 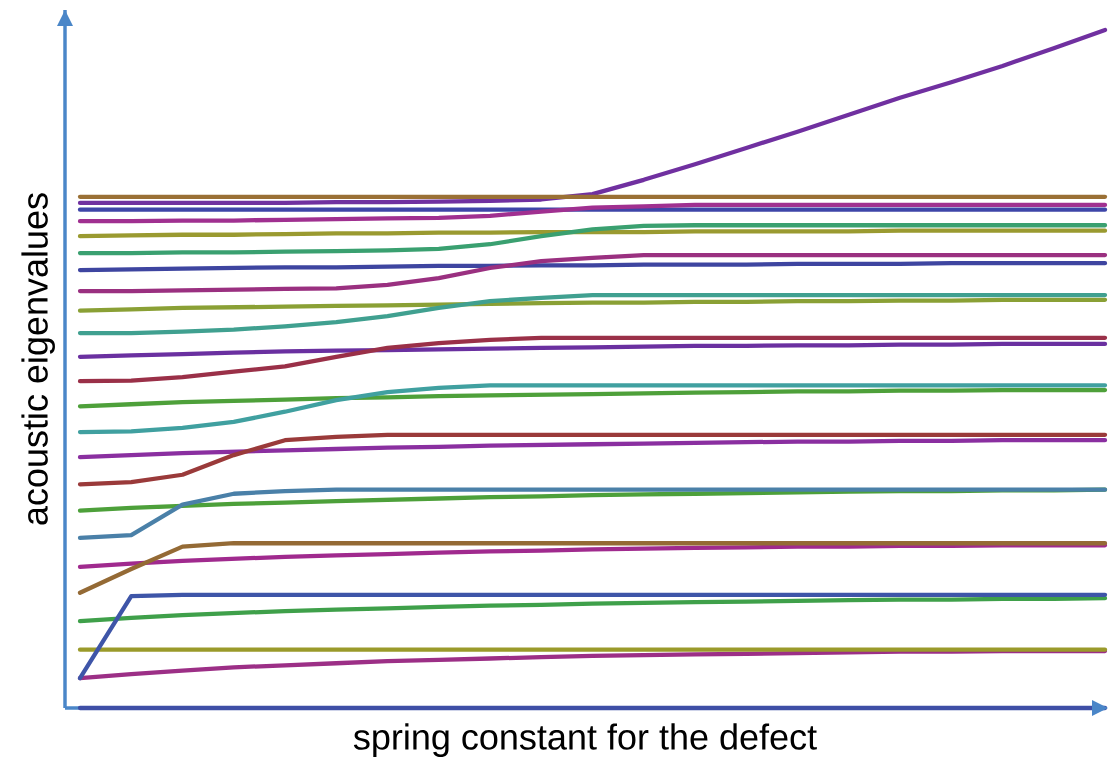 I want to click on y-axis-title: acoustic eigenvalues, so click(x=38, y=359).